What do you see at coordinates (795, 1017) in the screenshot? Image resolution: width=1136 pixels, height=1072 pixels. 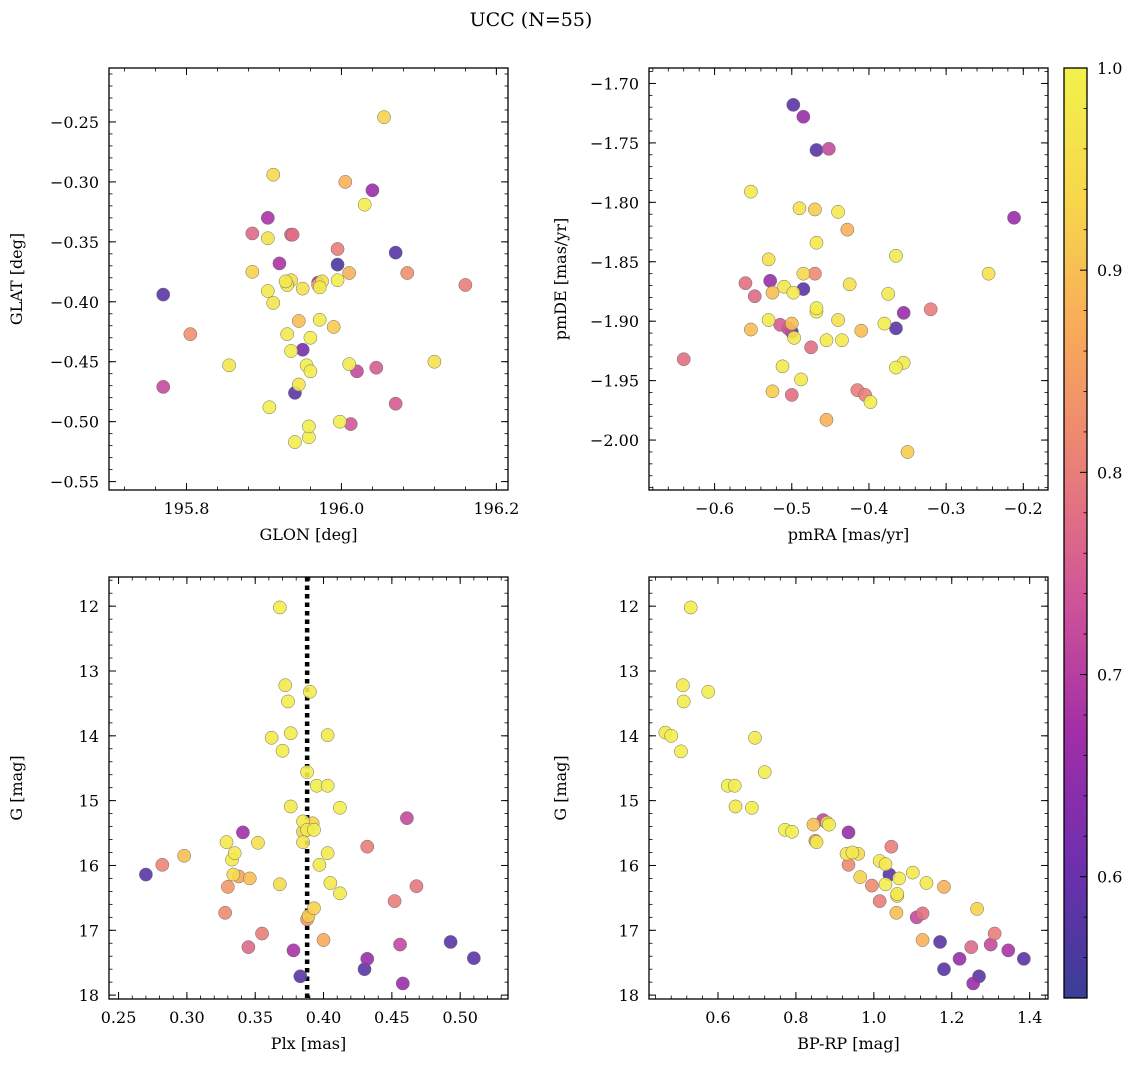 I see `x-tick-label: 0.8` at bounding box center [795, 1017].